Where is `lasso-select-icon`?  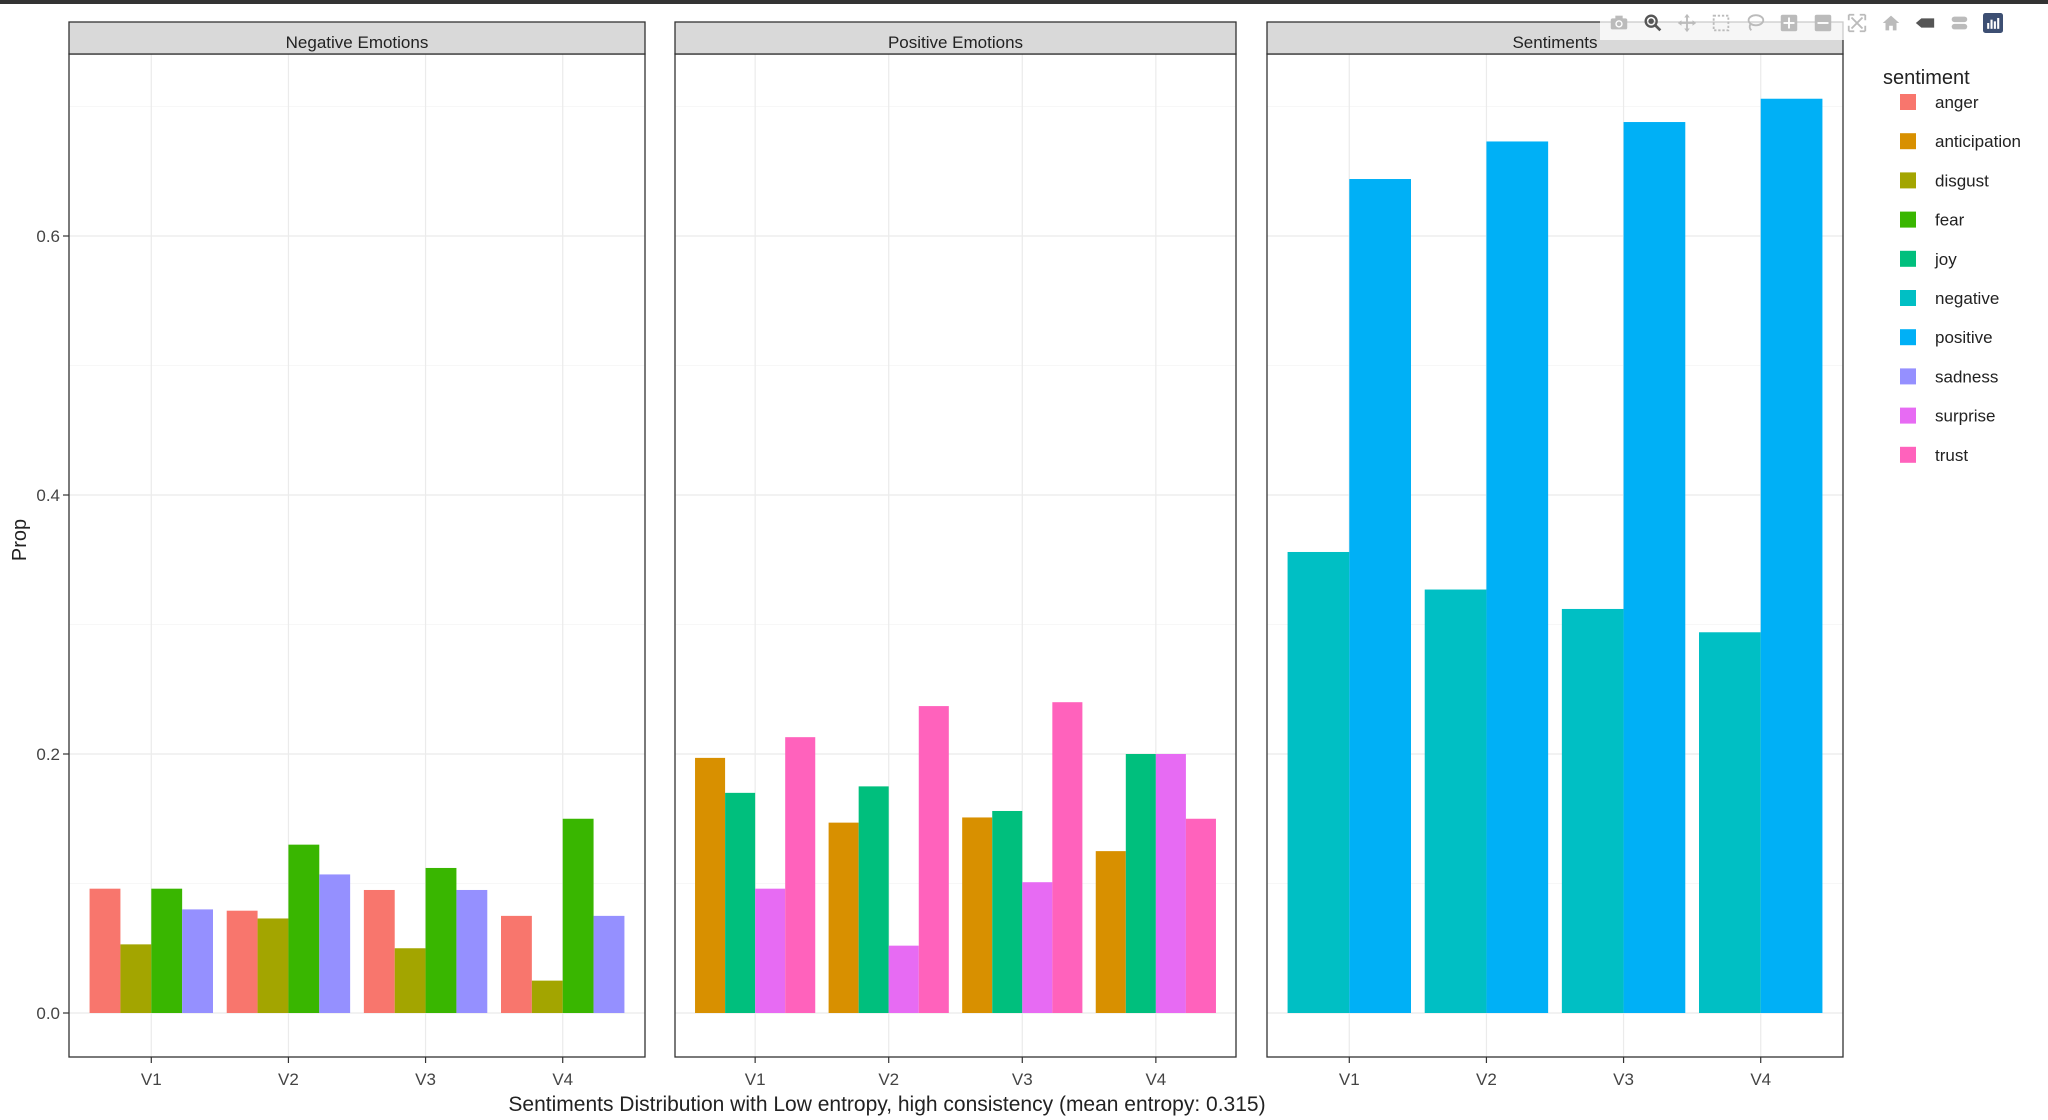
lasso-select-icon is located at coordinates (1755, 23).